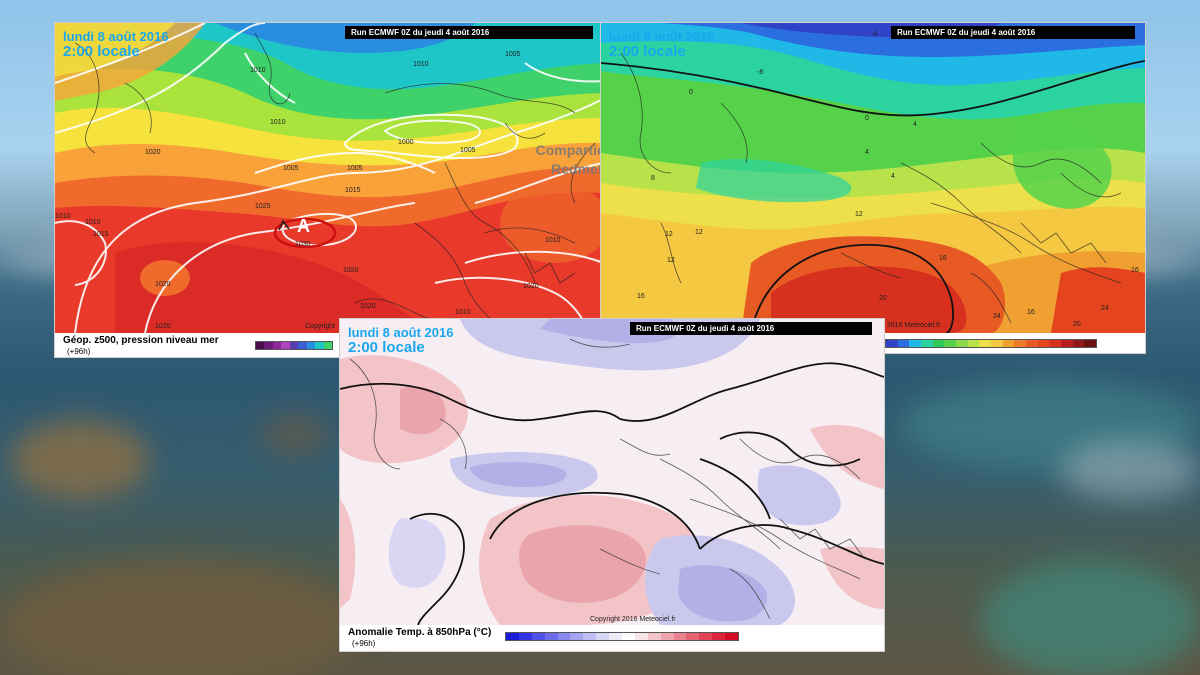  Describe the element at coordinates (320, 326) in the screenshot. I see `copyright: Copyright` at that location.